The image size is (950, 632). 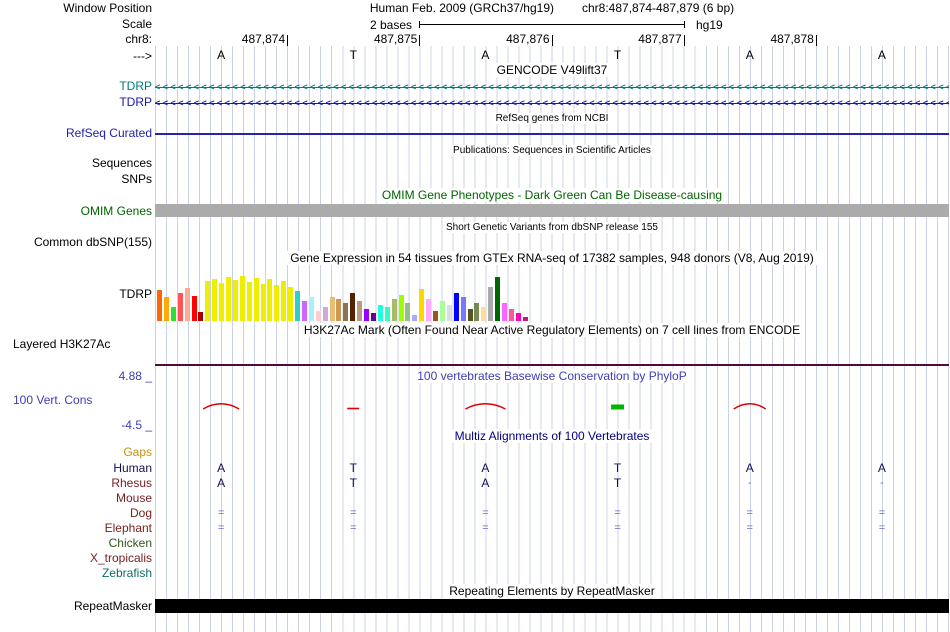 What do you see at coordinates (136, 24) in the screenshot?
I see `scale-label: Scale` at bounding box center [136, 24].